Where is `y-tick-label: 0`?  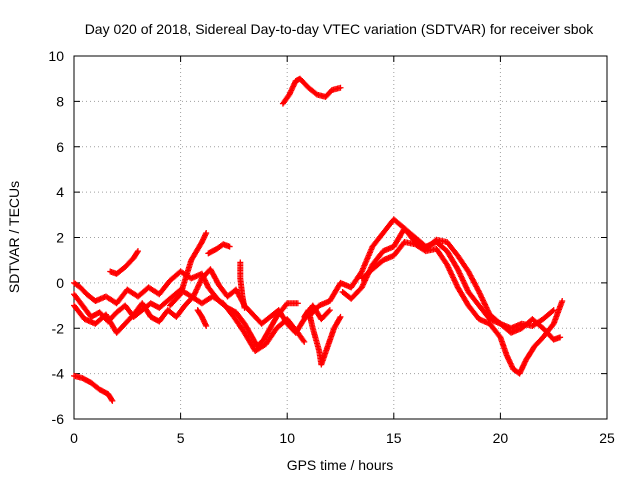
y-tick-label: 0 is located at coordinates (60, 283).